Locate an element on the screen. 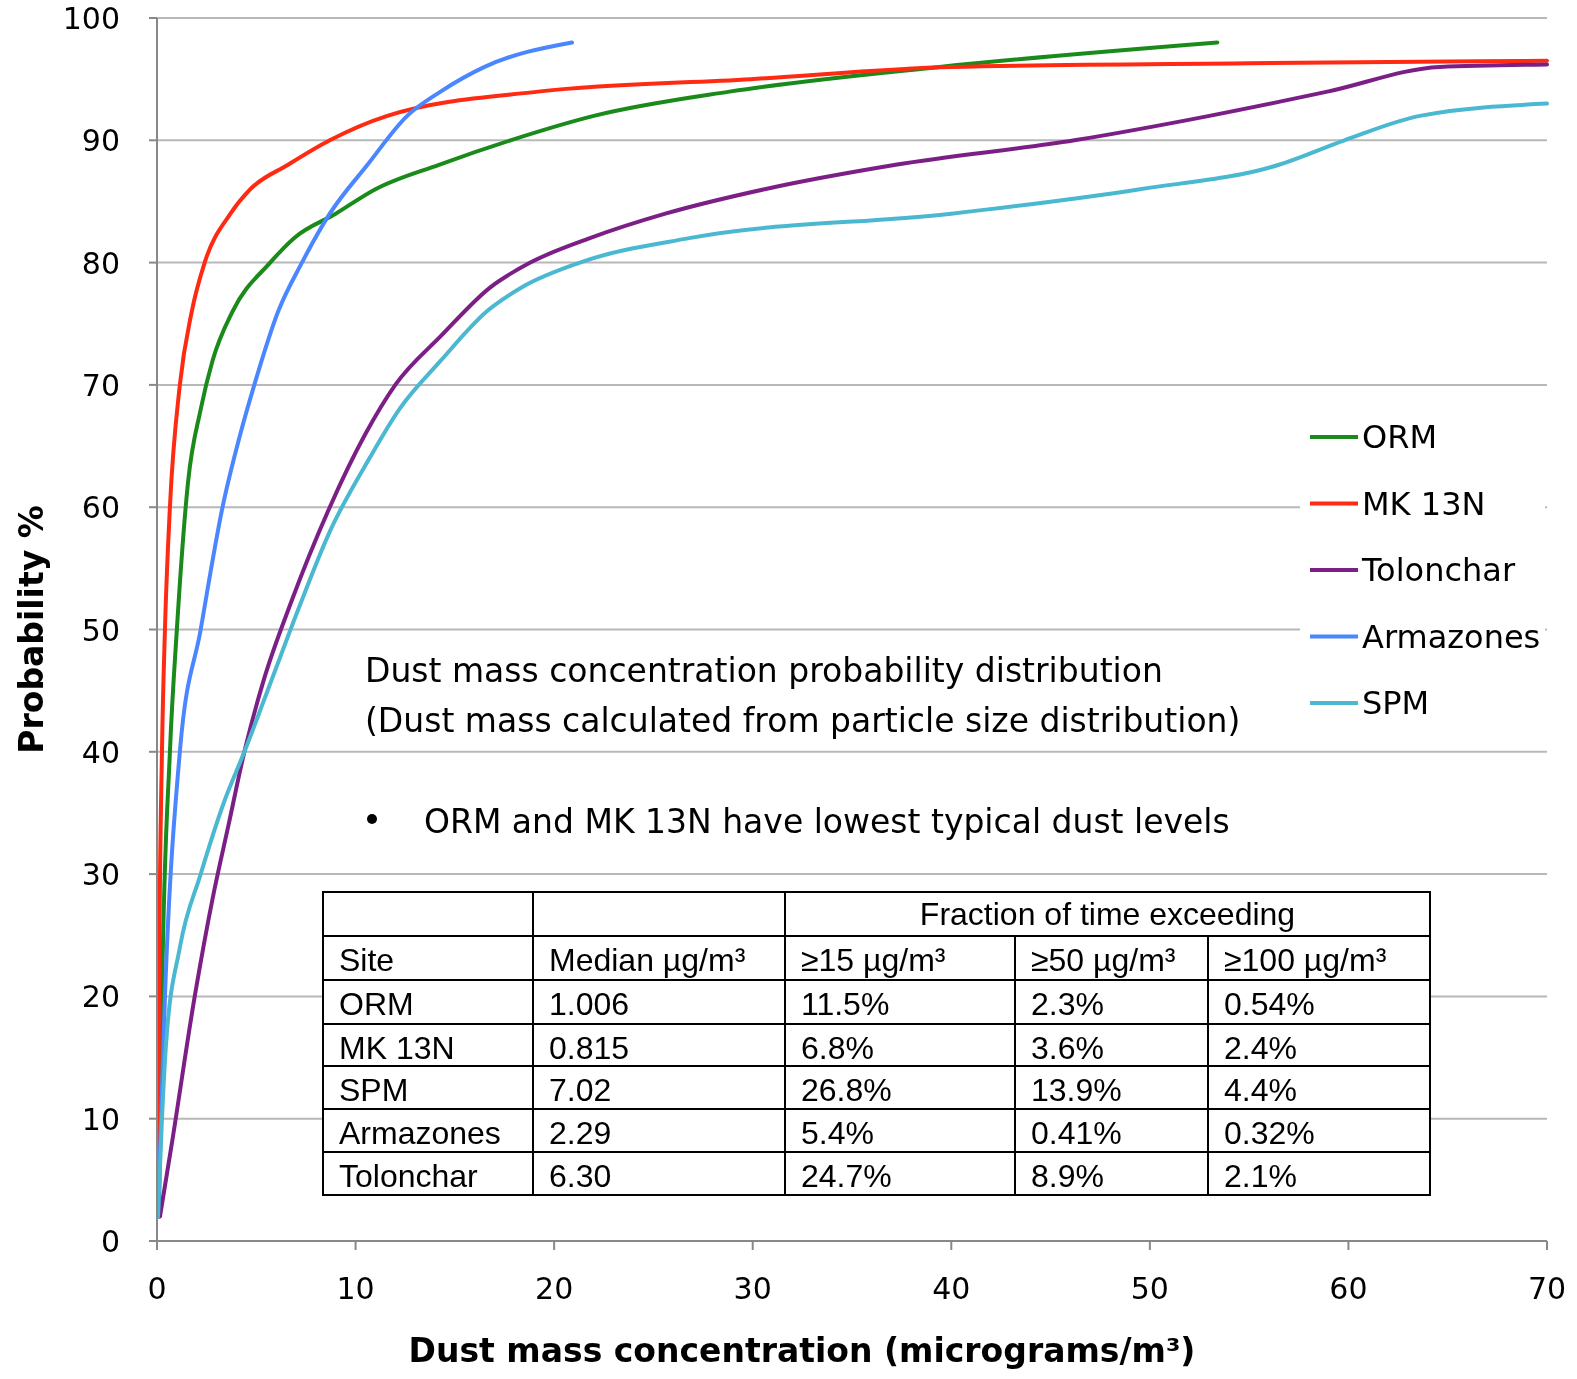  annotation: 26.8% is located at coordinates (846, 1090).